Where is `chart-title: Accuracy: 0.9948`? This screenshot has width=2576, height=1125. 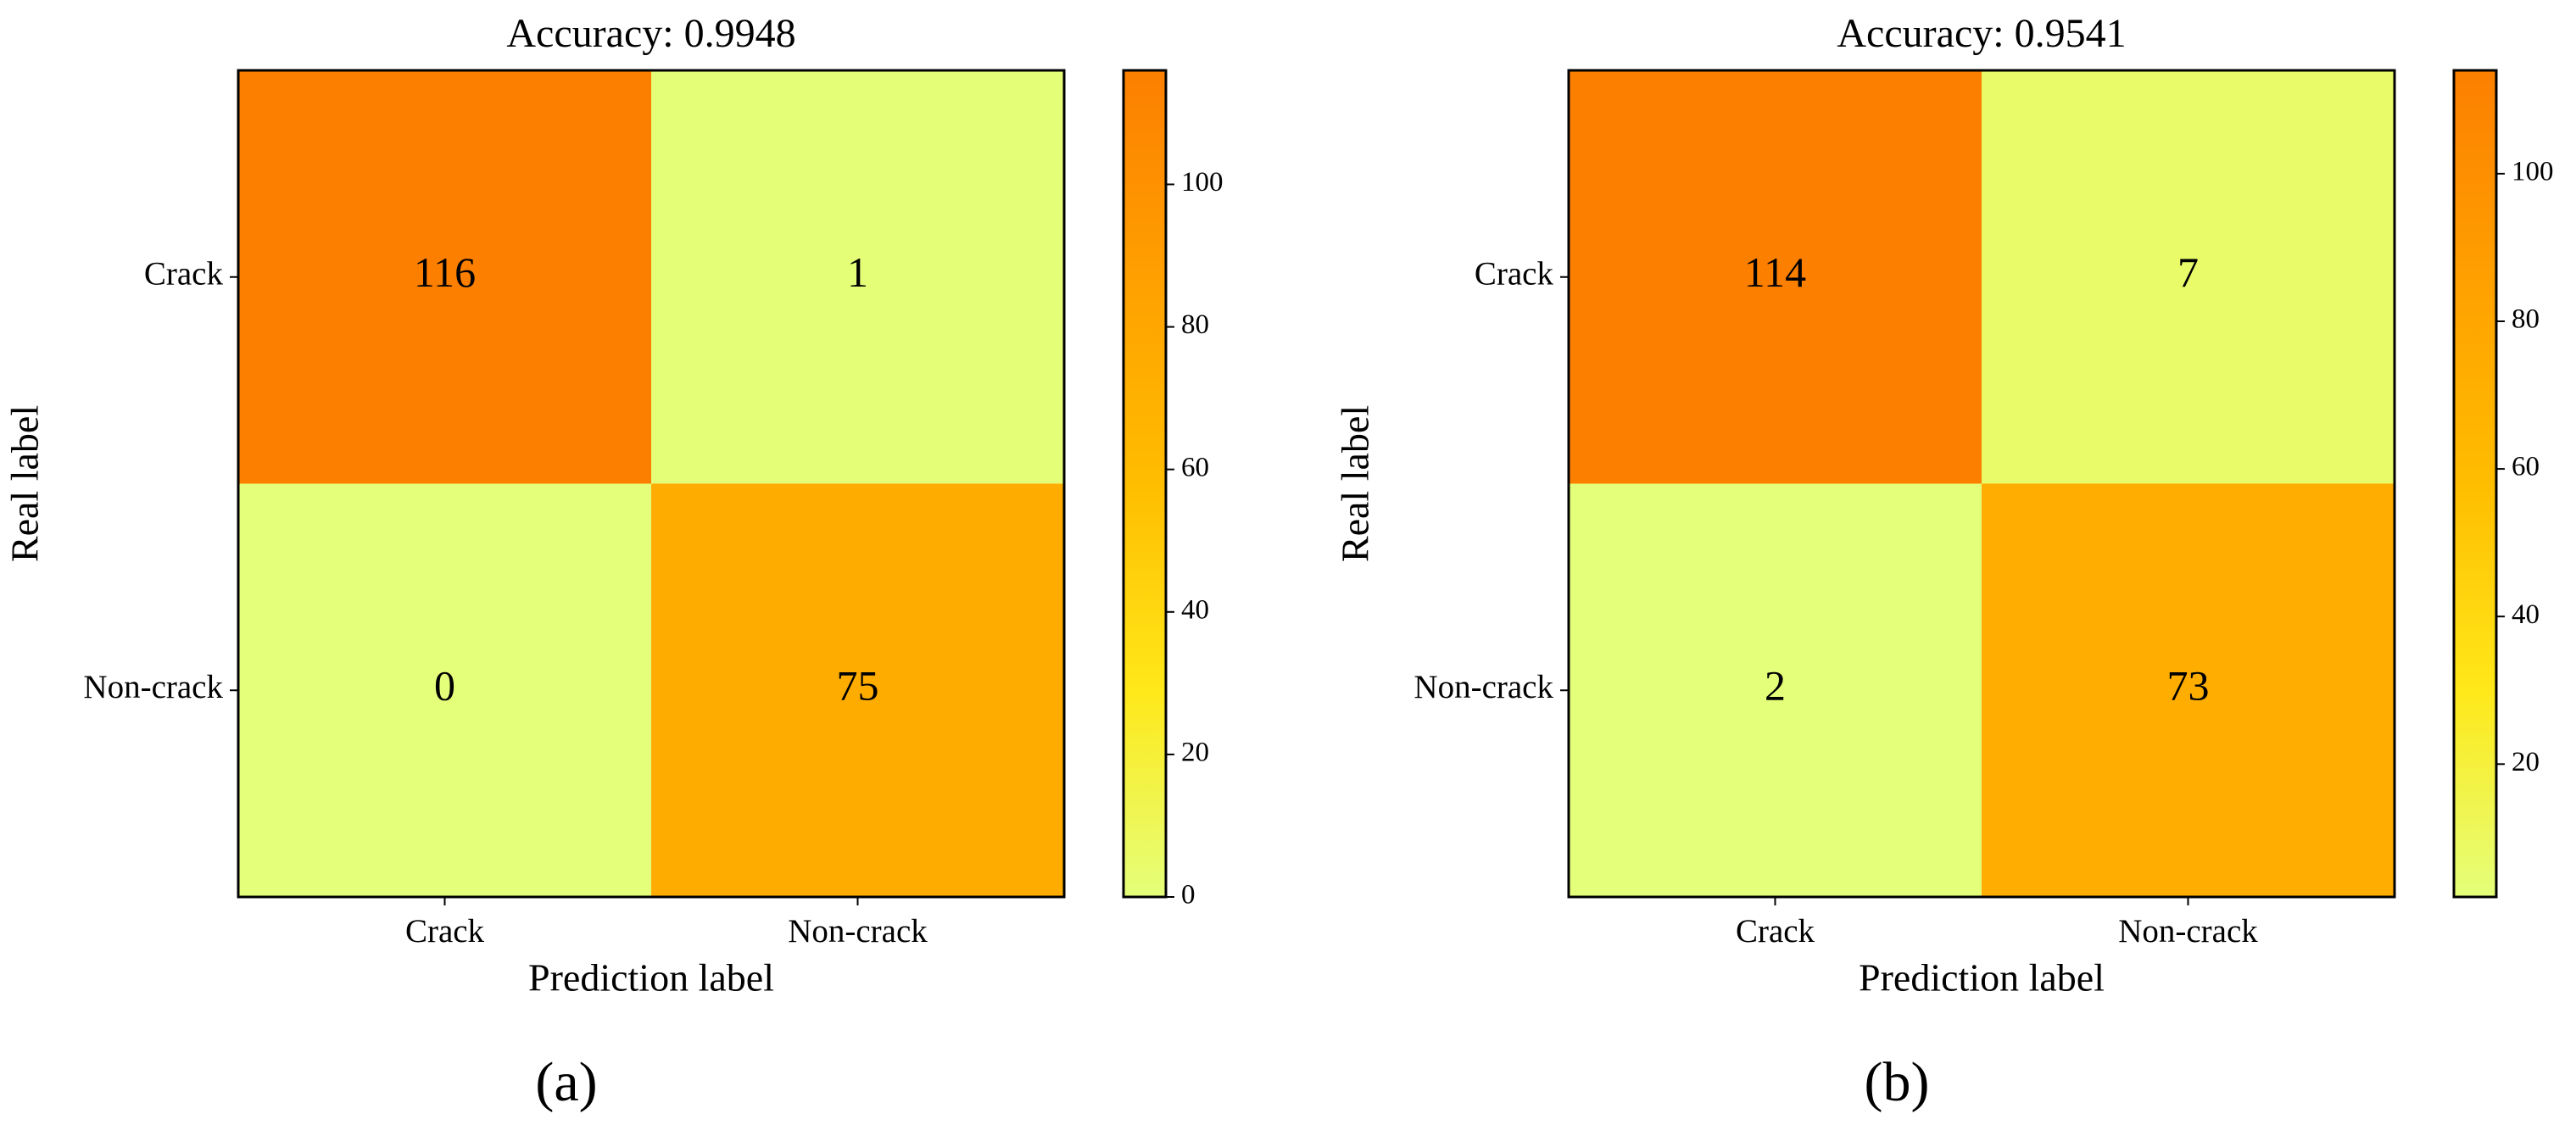
chart-title: Accuracy: 0.9948 is located at coordinates (650, 33).